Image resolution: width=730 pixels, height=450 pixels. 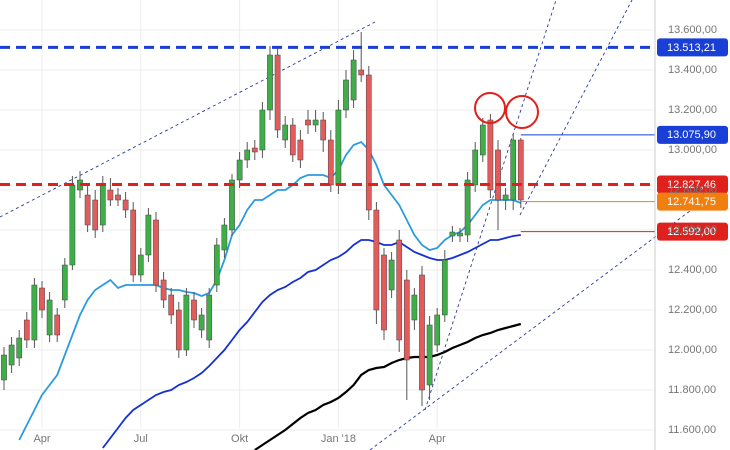 I want to click on x-tick-label: Jan '18, so click(x=338, y=439).